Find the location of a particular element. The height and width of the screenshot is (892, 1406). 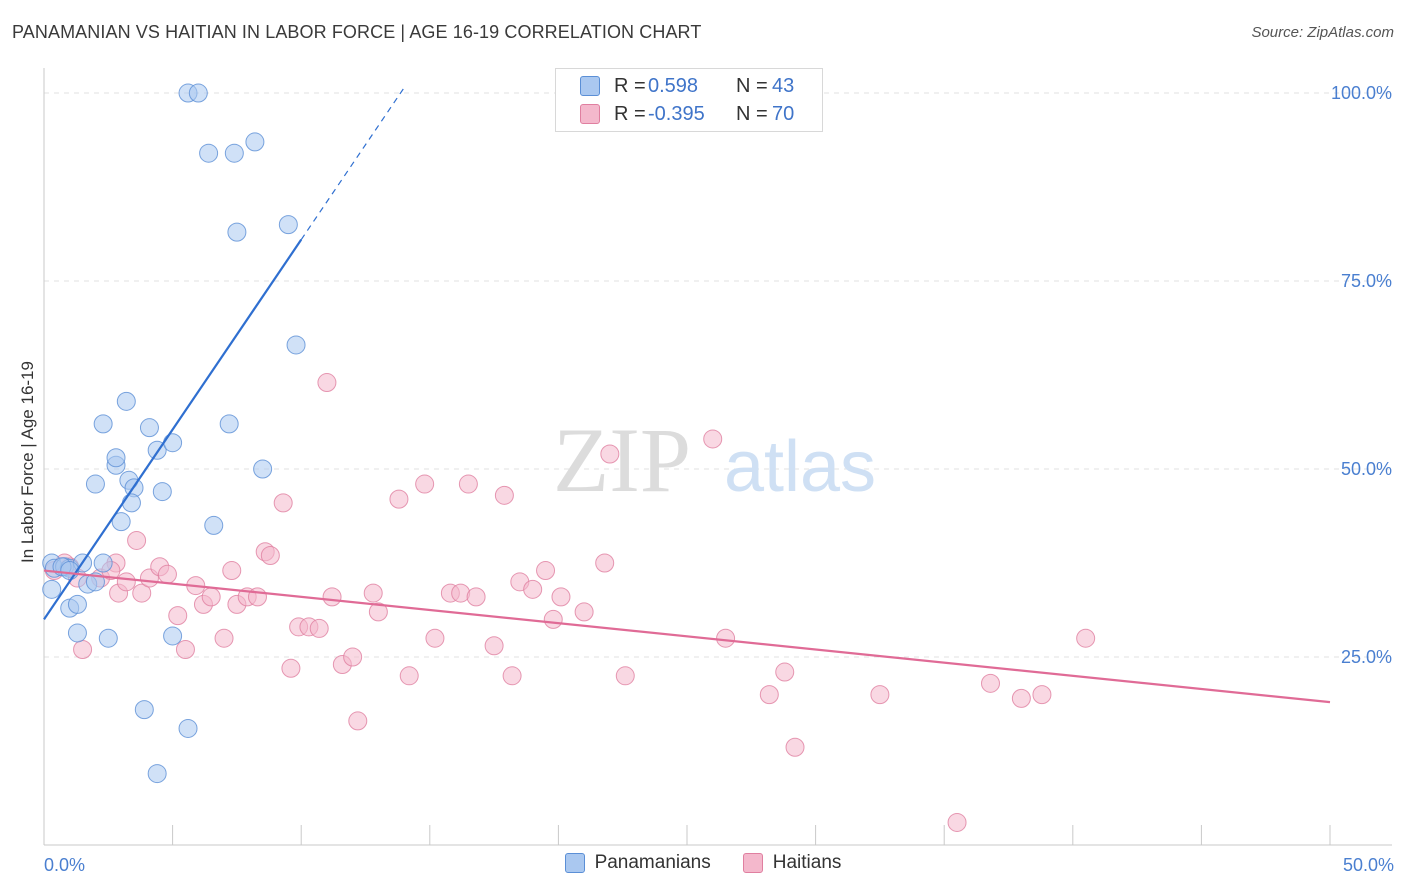

legend-n-value: 43 is located at coordinates (783, 85).